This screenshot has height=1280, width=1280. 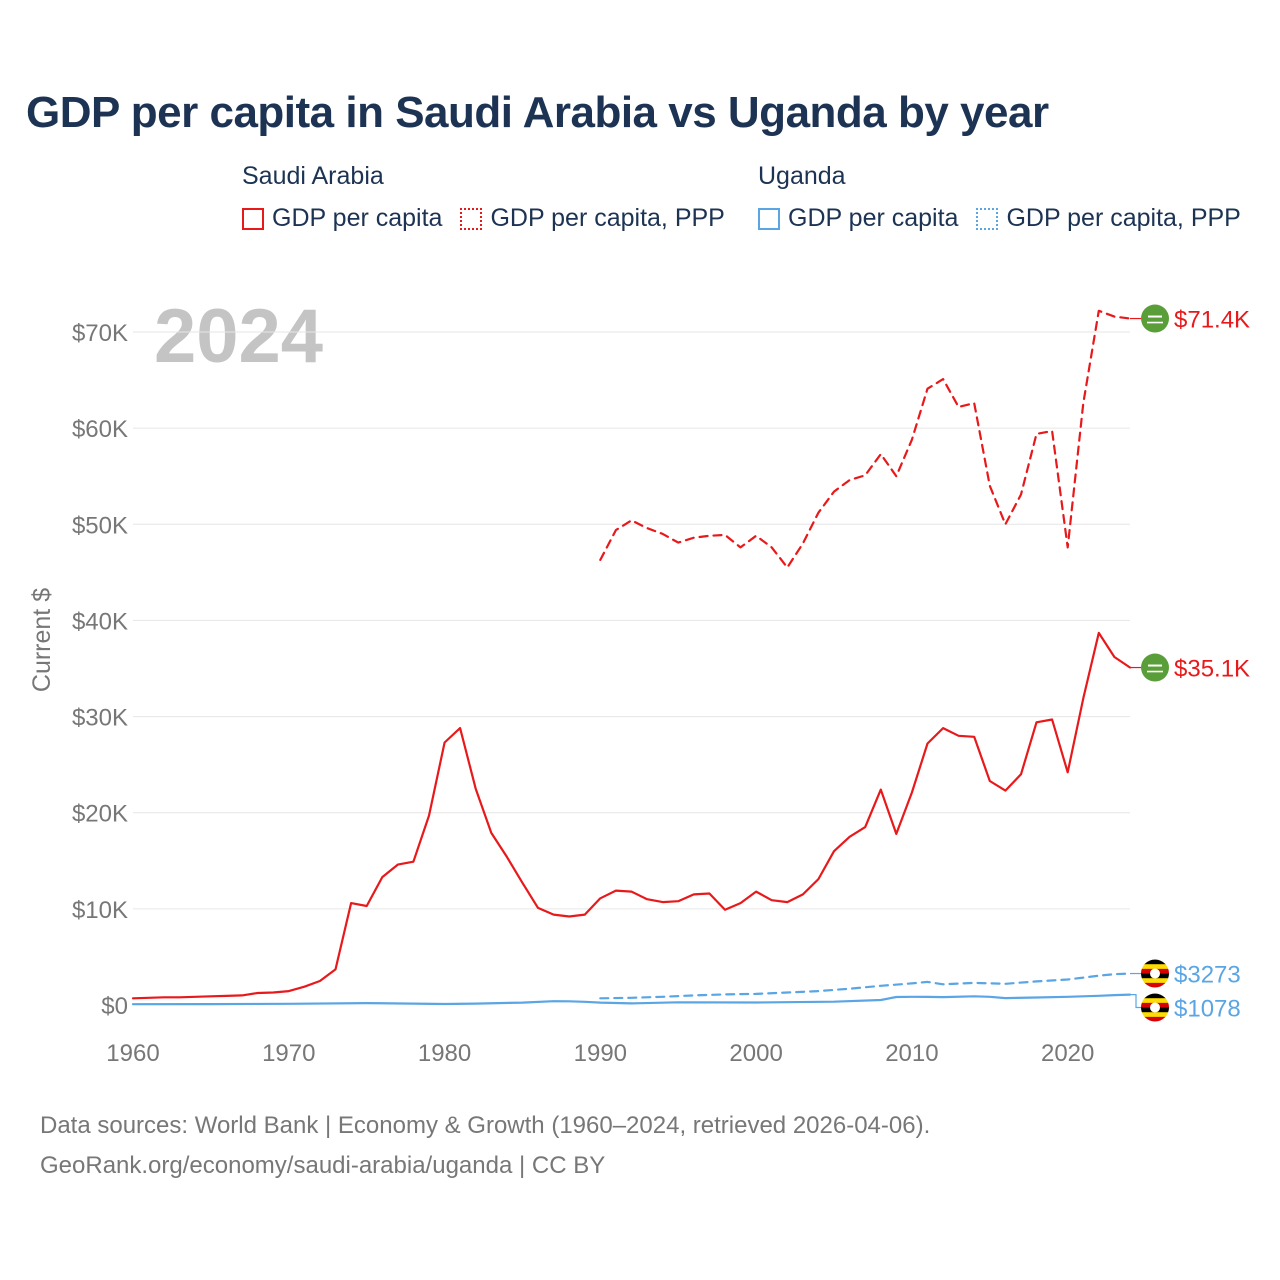 What do you see at coordinates (1212, 669) in the screenshot?
I see `end-value-label: $35.1K` at bounding box center [1212, 669].